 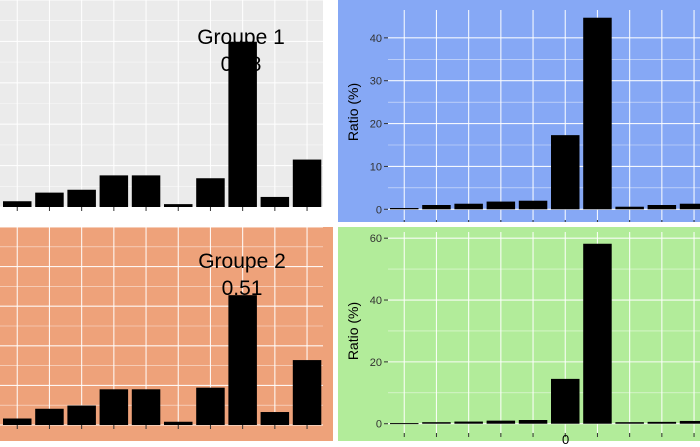 What do you see at coordinates (376, 239) in the screenshot?
I see `y-tick-label: 60` at bounding box center [376, 239].